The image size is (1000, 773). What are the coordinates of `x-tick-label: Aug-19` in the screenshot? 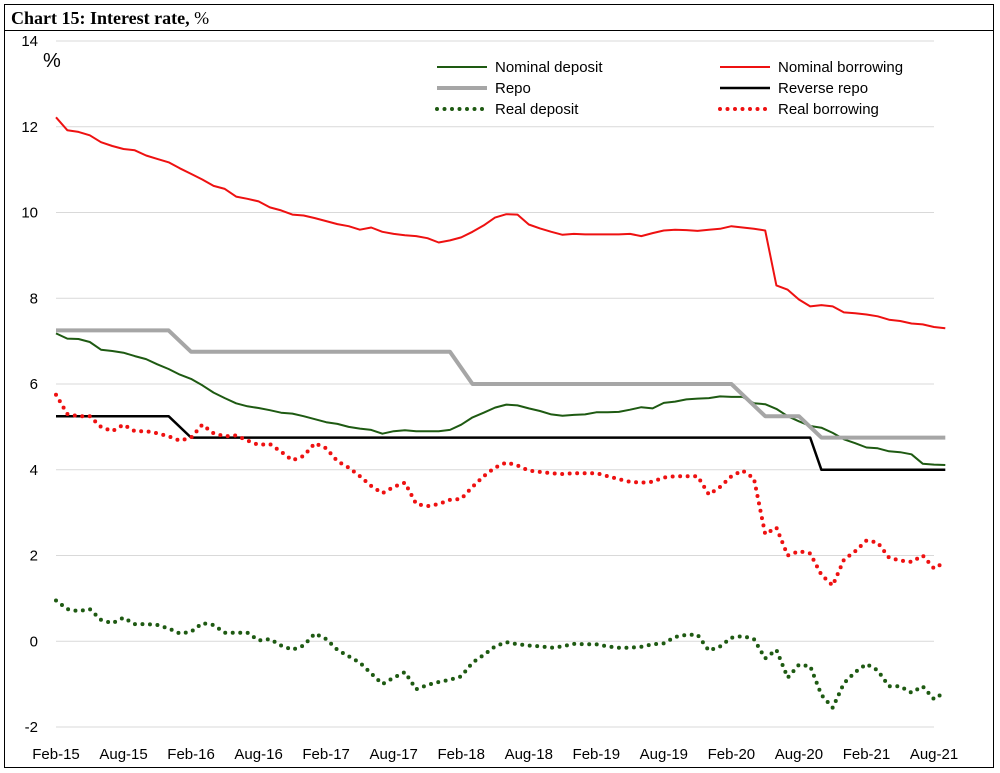 It's located at (664, 754).